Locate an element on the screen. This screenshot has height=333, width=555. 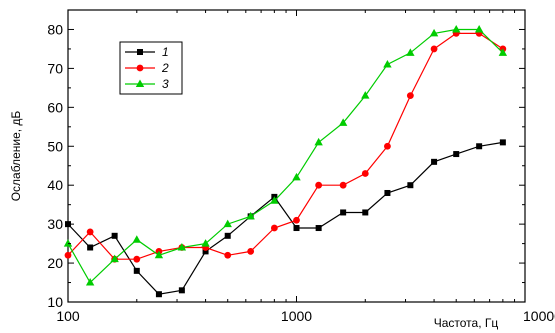
x-axis-label: Частота, Гц is located at coordinates (466, 323).